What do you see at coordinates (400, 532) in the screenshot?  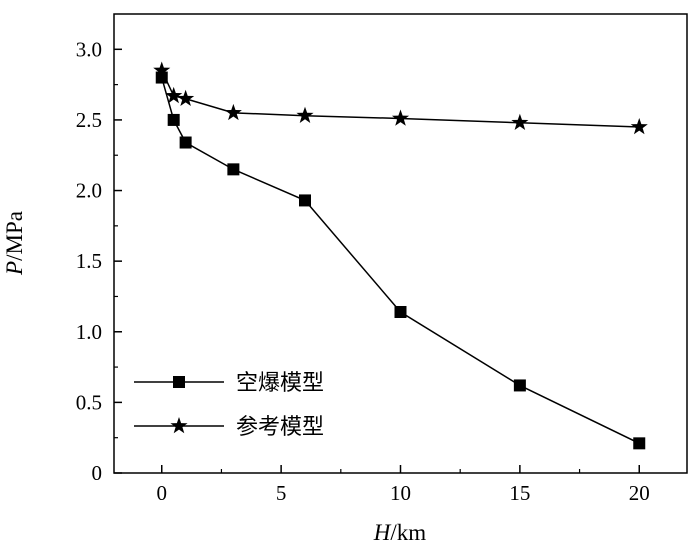 I see `x-axis-title: H/km` at bounding box center [400, 532].